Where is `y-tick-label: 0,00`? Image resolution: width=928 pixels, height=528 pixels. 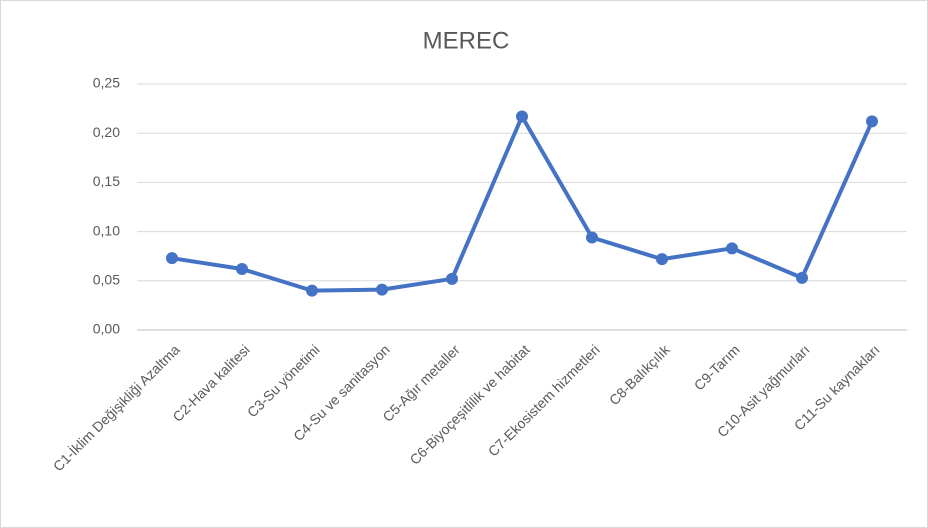 y-tick-label: 0,00 is located at coordinates (106, 329).